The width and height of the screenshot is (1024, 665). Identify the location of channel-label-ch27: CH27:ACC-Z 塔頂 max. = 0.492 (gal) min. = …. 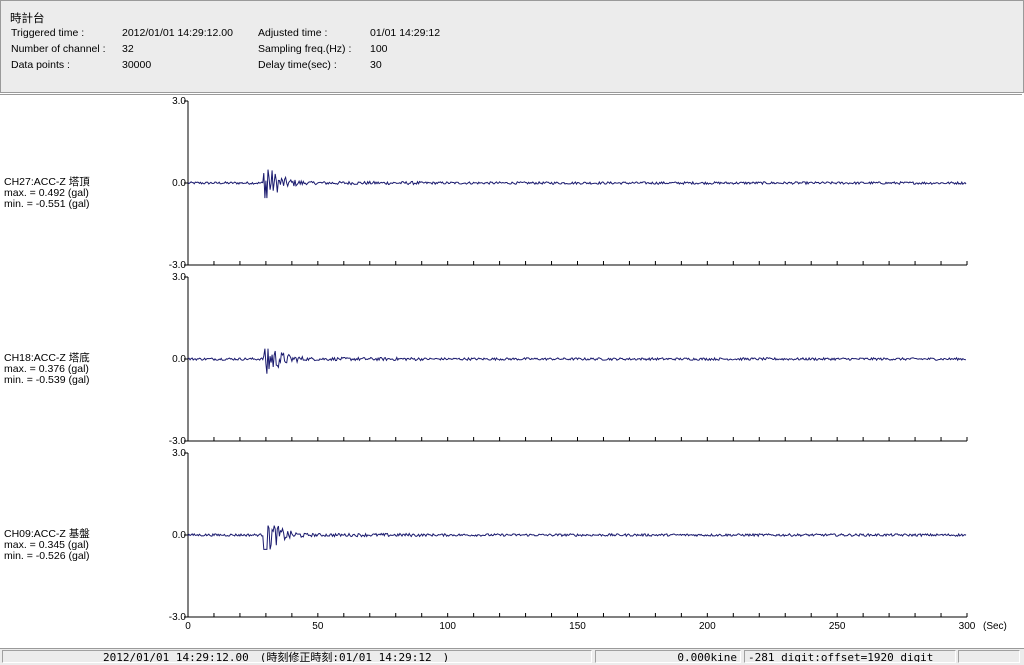
(47, 193).